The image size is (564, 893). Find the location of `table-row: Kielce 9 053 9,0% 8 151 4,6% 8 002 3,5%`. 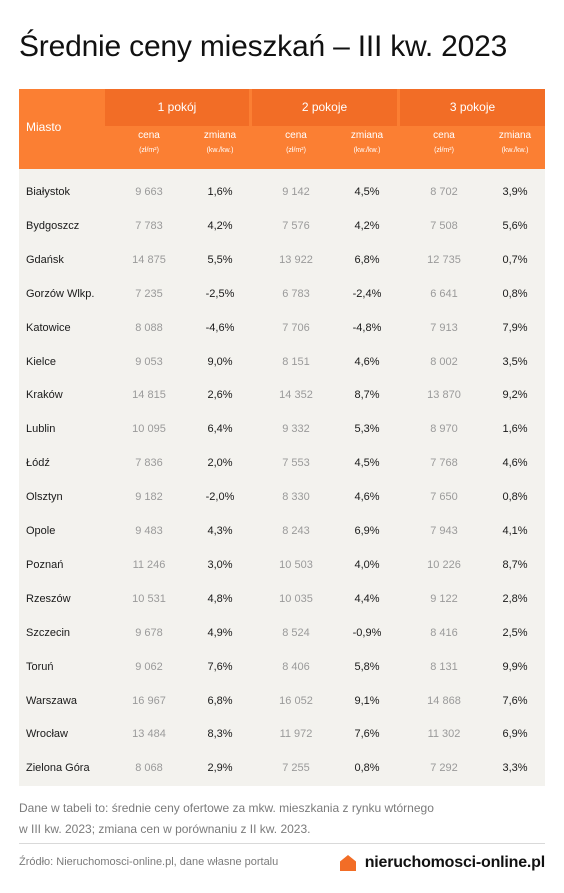

table-row: Kielce 9 053 9,0% 8 151 4,6% 8 002 3,5% is located at coordinates (282, 362).